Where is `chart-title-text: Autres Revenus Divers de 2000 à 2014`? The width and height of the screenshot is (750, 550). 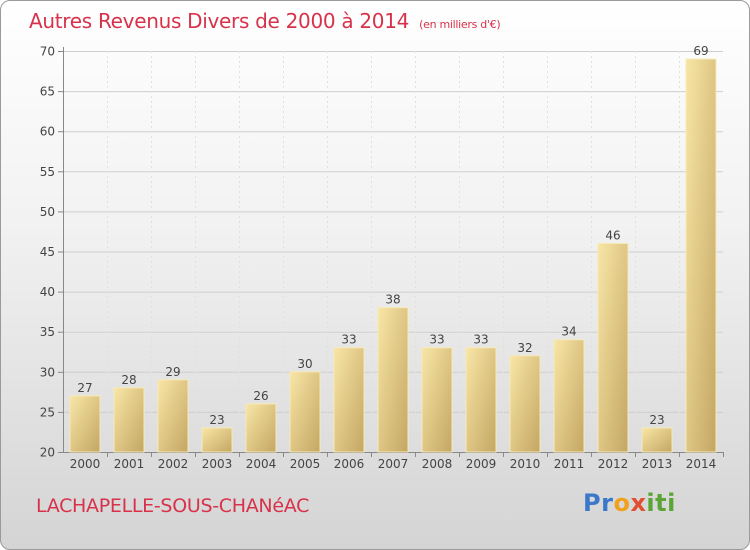
chart-title-text: Autres Revenus Divers de 2000 à 2014 is located at coordinates (219, 21).